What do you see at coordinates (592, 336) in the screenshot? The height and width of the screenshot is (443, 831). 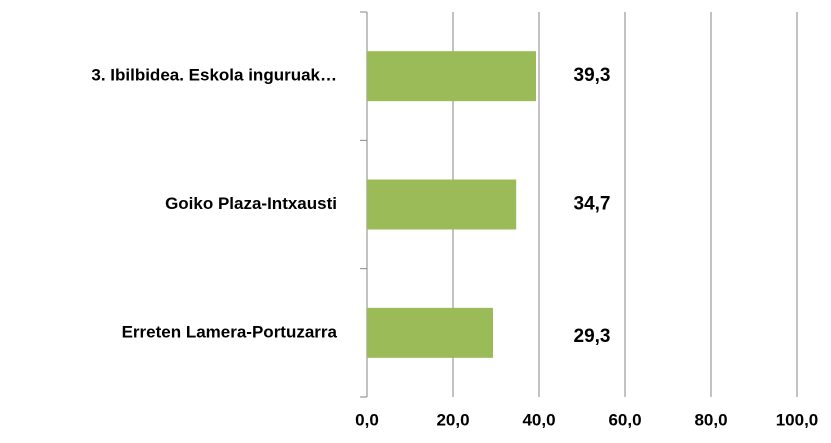 I see `data-label: 29,3` at bounding box center [592, 336].